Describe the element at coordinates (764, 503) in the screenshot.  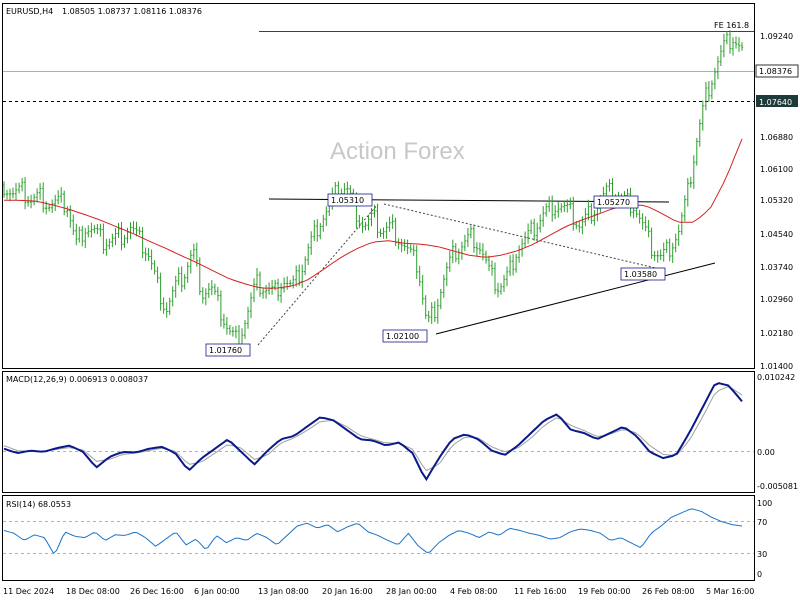
I see `rsi-tick: 100` at that location.